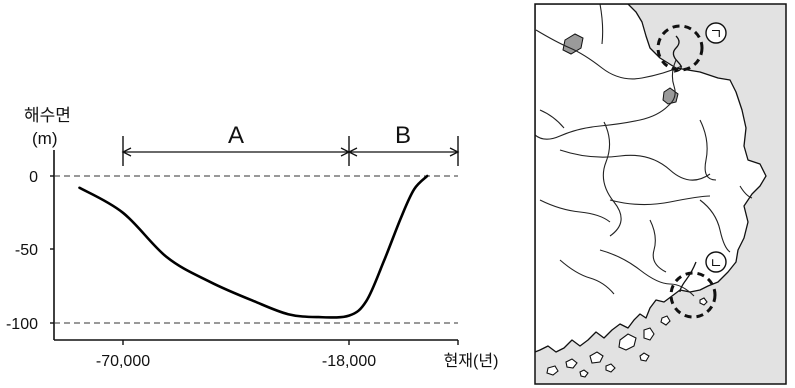 The width and height of the screenshot is (795, 388). I want to click on study-area-circle-bottom, so click(693, 295).